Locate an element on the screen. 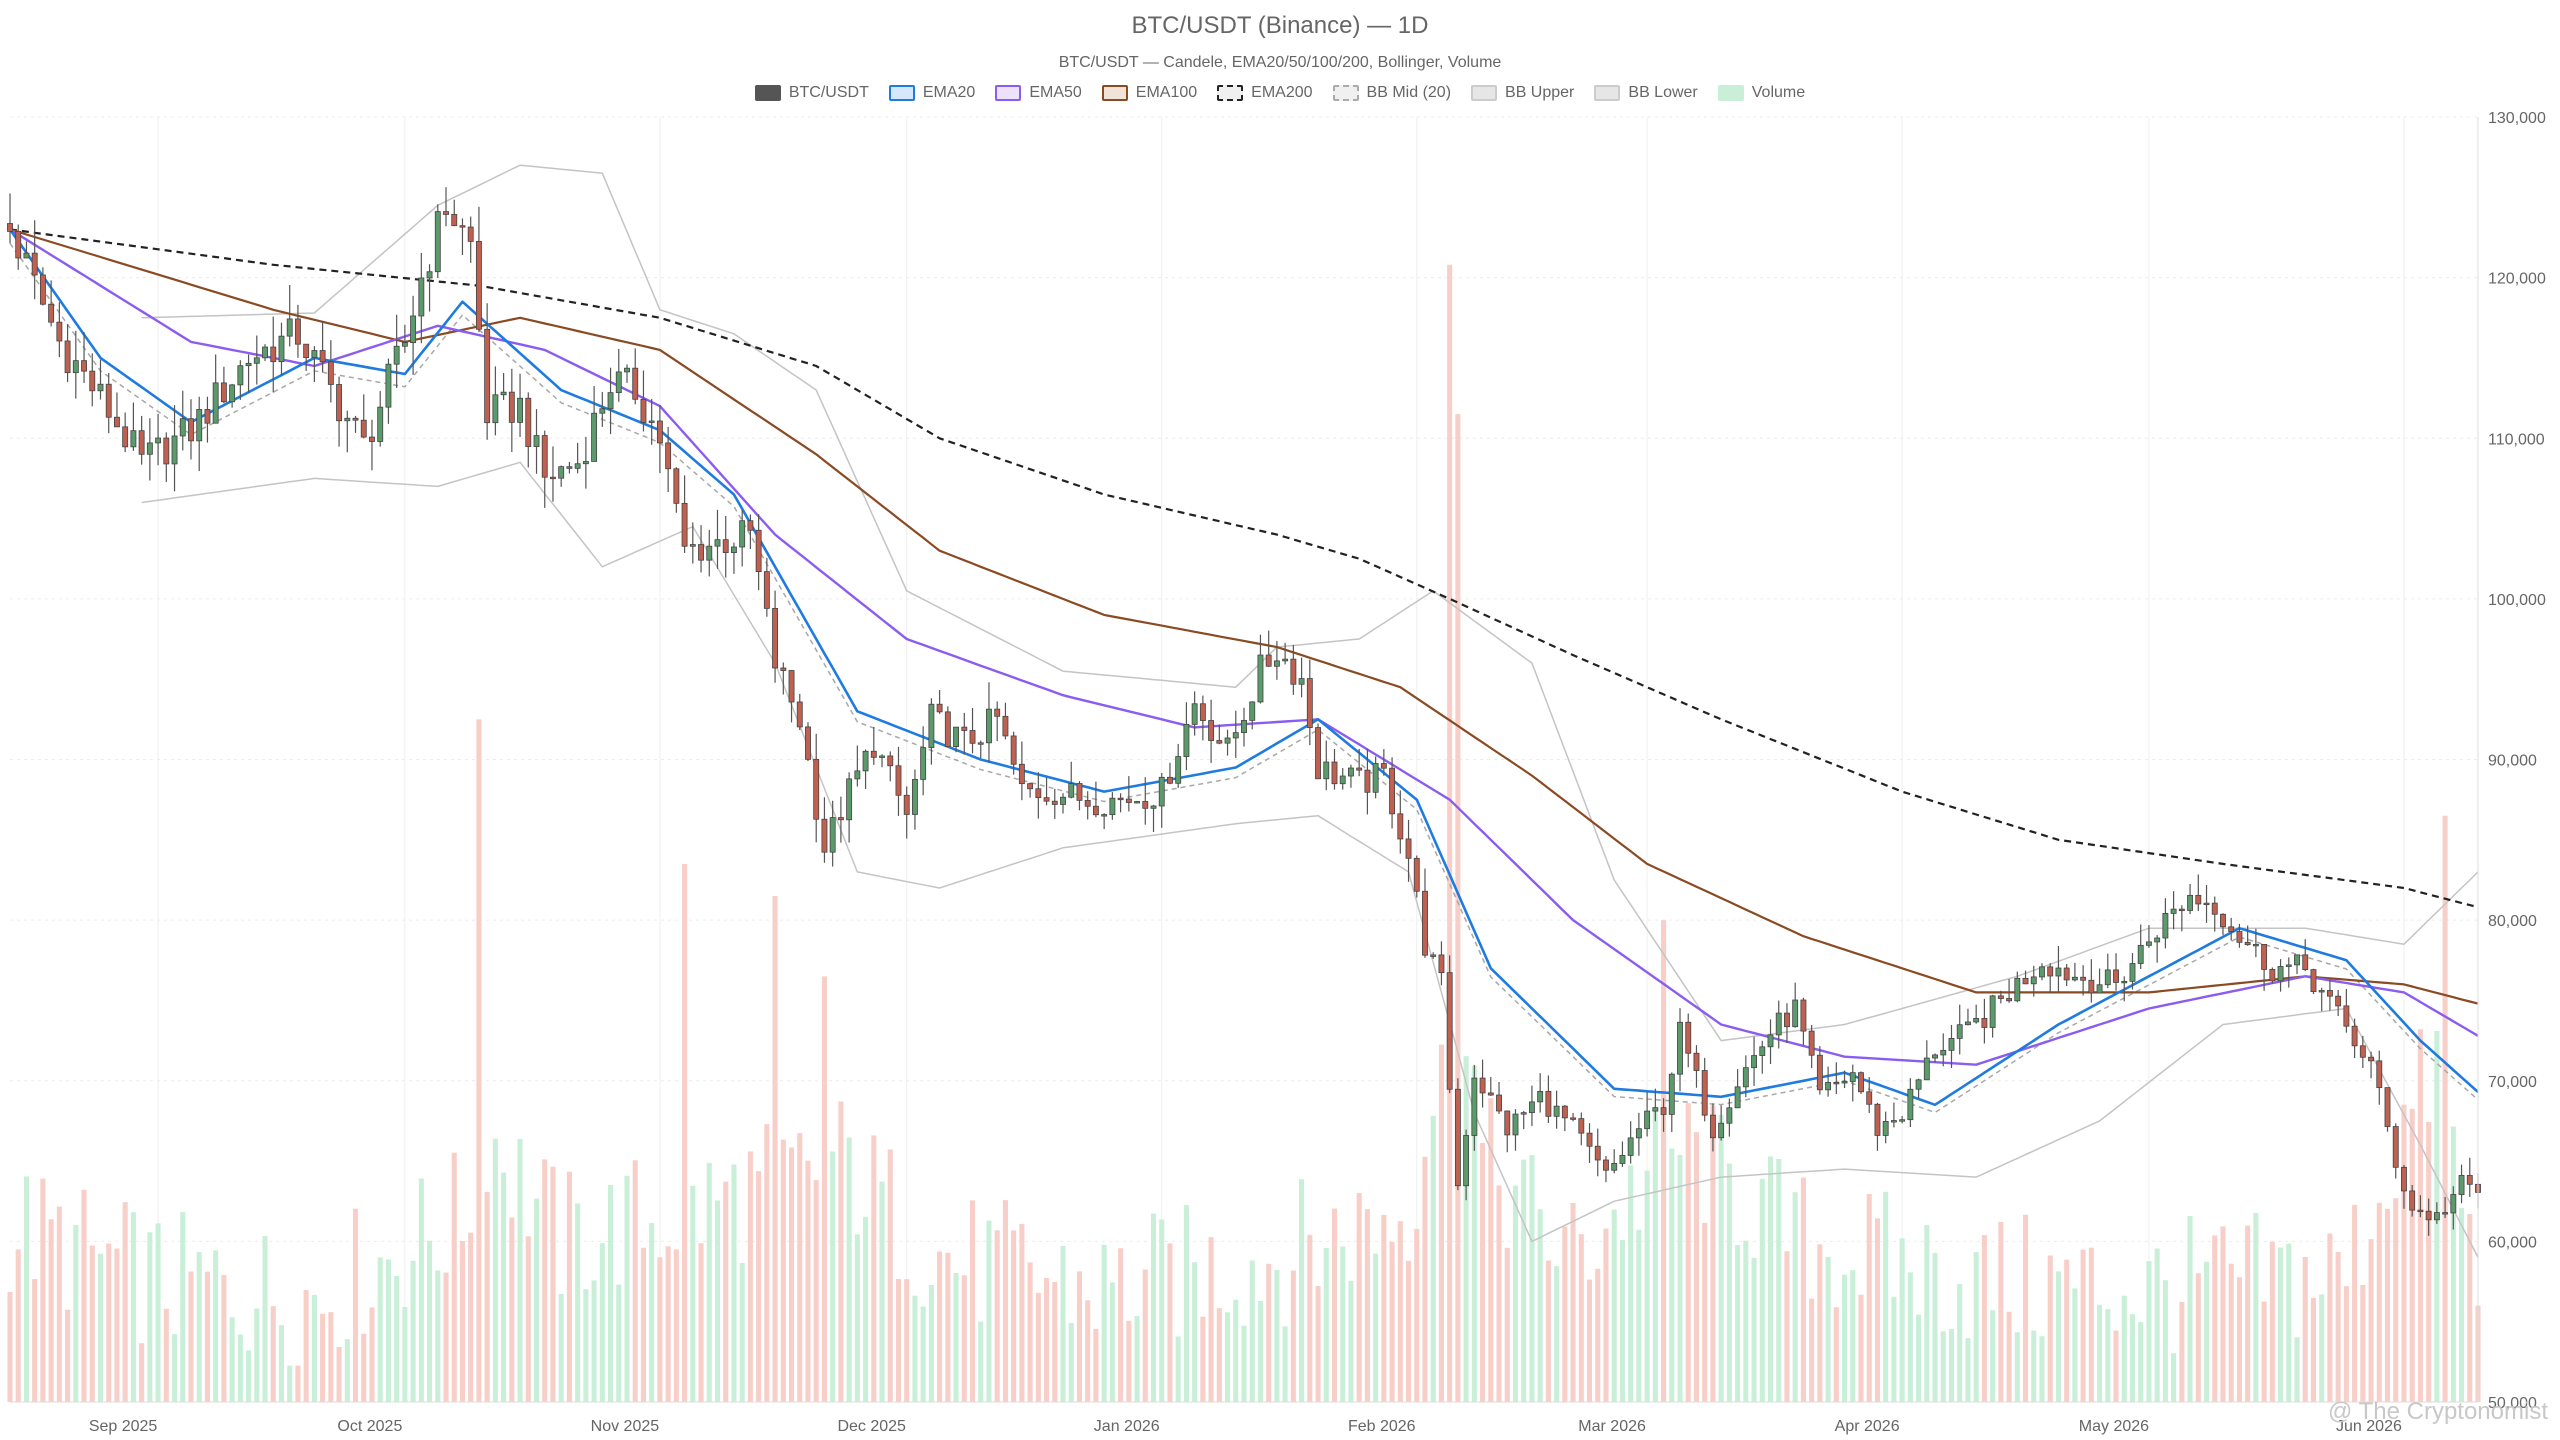 This screenshot has height=1440, width=2560. y-tick-label: 130,000 is located at coordinates (2517, 118).